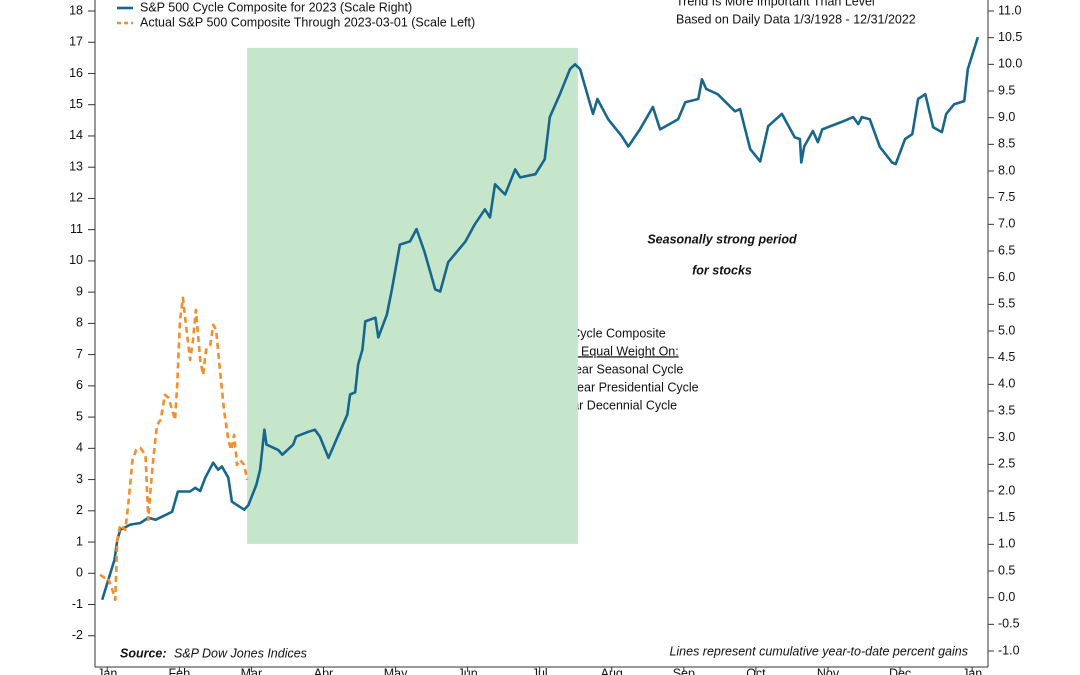 The width and height of the screenshot is (1080, 675). What do you see at coordinates (1006, 277) in the screenshot?
I see `y2-tick-label: 6.0` at bounding box center [1006, 277].